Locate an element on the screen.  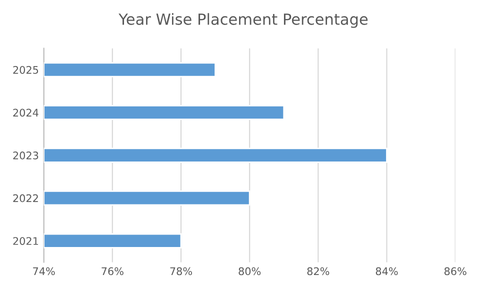
chart-title: Year Wise Placement Percentage is located at coordinates (243, 20).